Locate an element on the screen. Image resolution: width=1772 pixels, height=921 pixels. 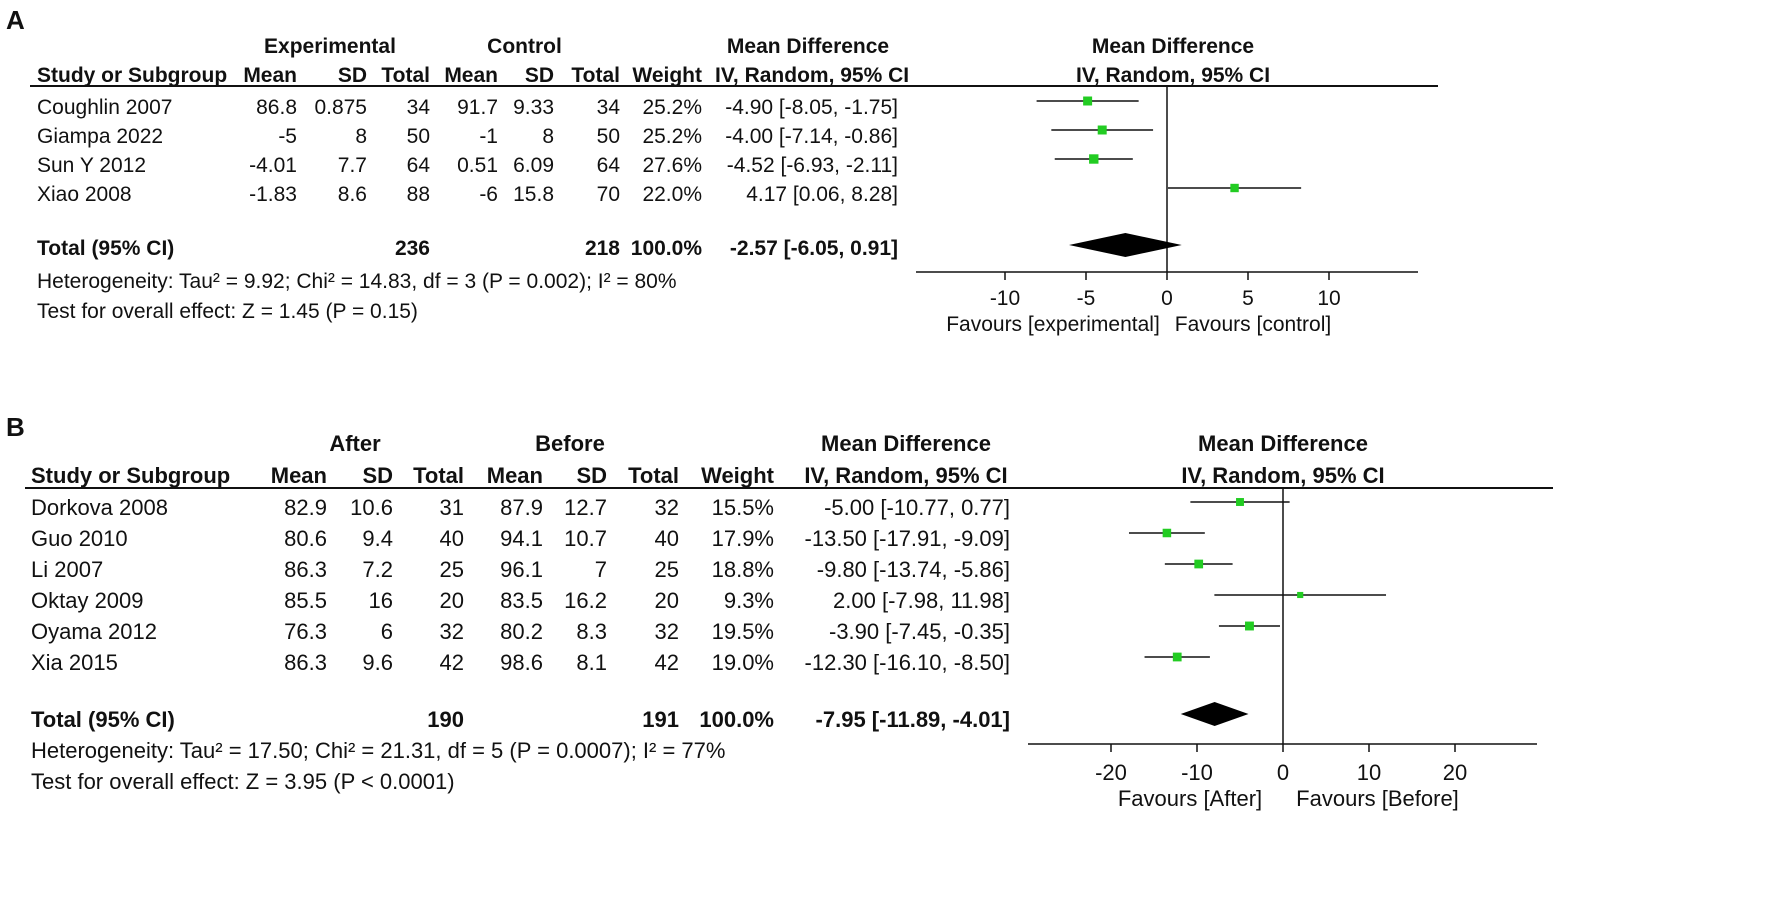
col-mean1: Mean is located at coordinates (270, 75).